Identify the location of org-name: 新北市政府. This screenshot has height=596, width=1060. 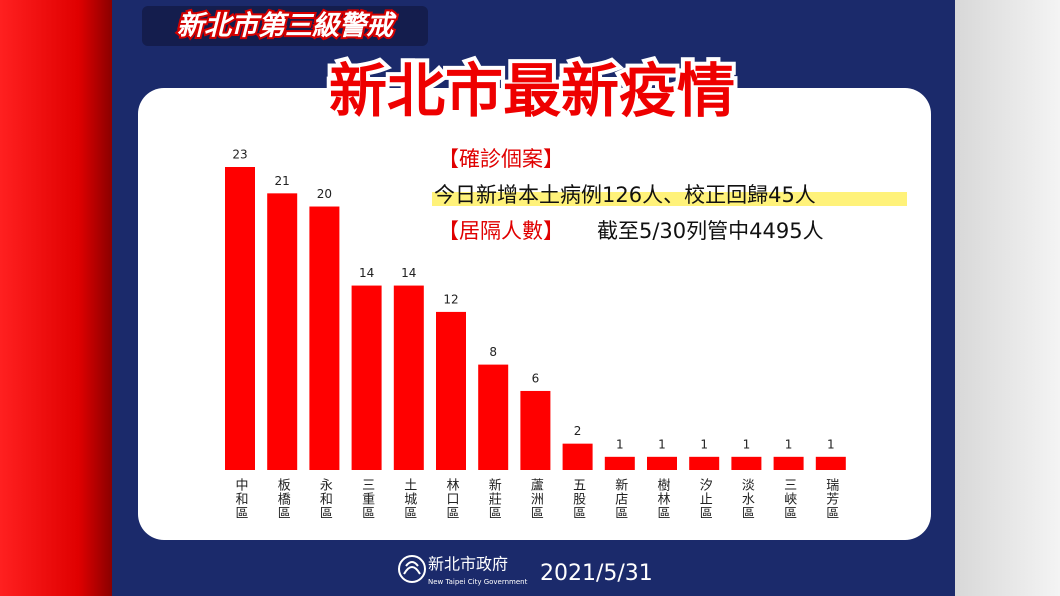
(468, 564).